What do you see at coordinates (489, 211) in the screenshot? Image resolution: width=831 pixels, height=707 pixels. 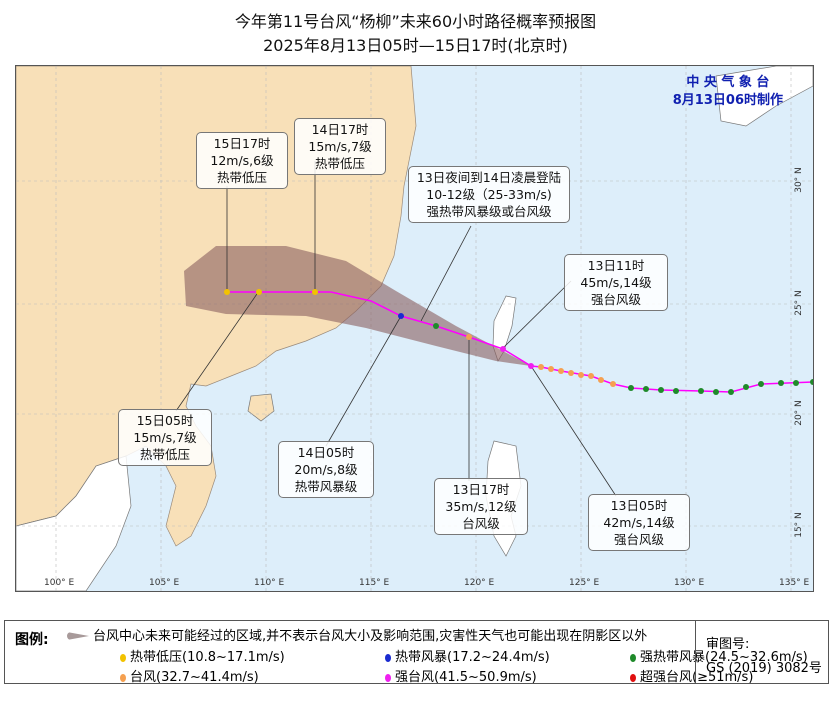 I see `callout-level: 强热带风暴级或台风级` at bounding box center [489, 211].